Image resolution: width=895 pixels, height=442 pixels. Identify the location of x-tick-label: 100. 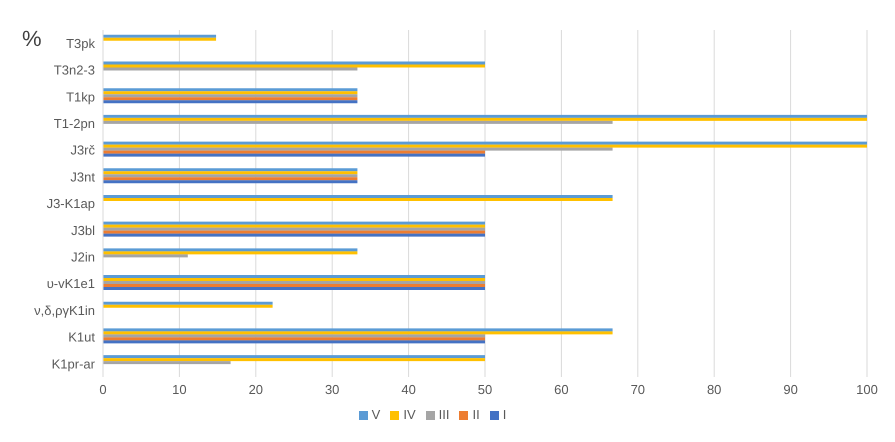
(867, 390).